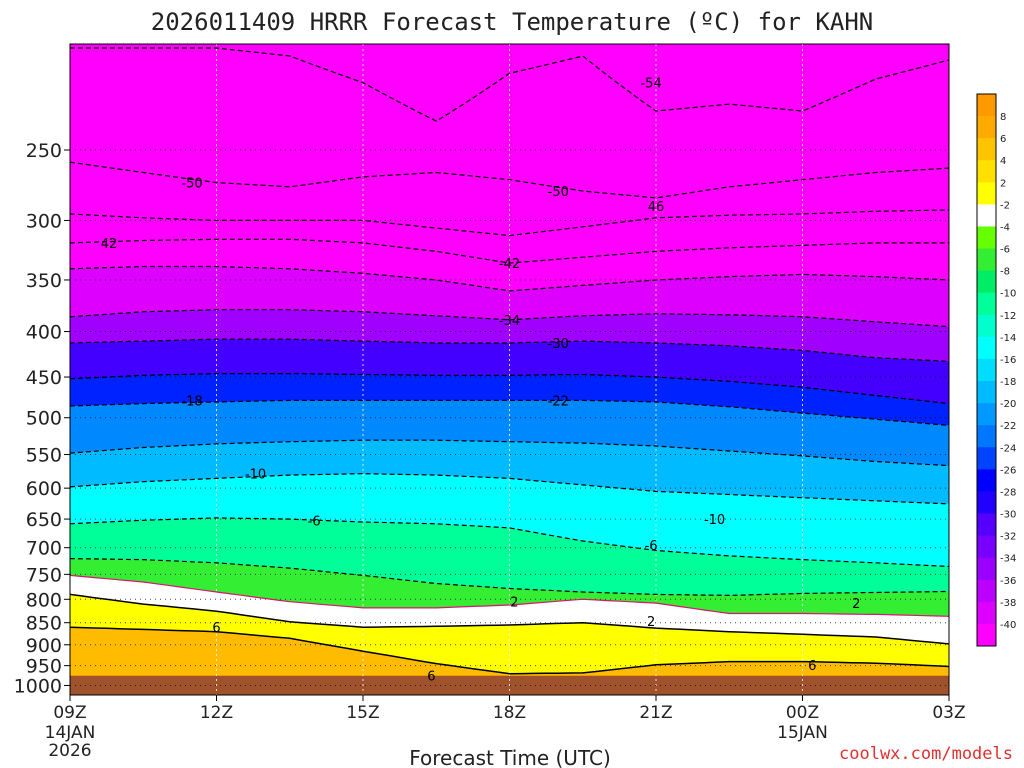  I want to click on colorbar-label: -4, so click(1005, 227).